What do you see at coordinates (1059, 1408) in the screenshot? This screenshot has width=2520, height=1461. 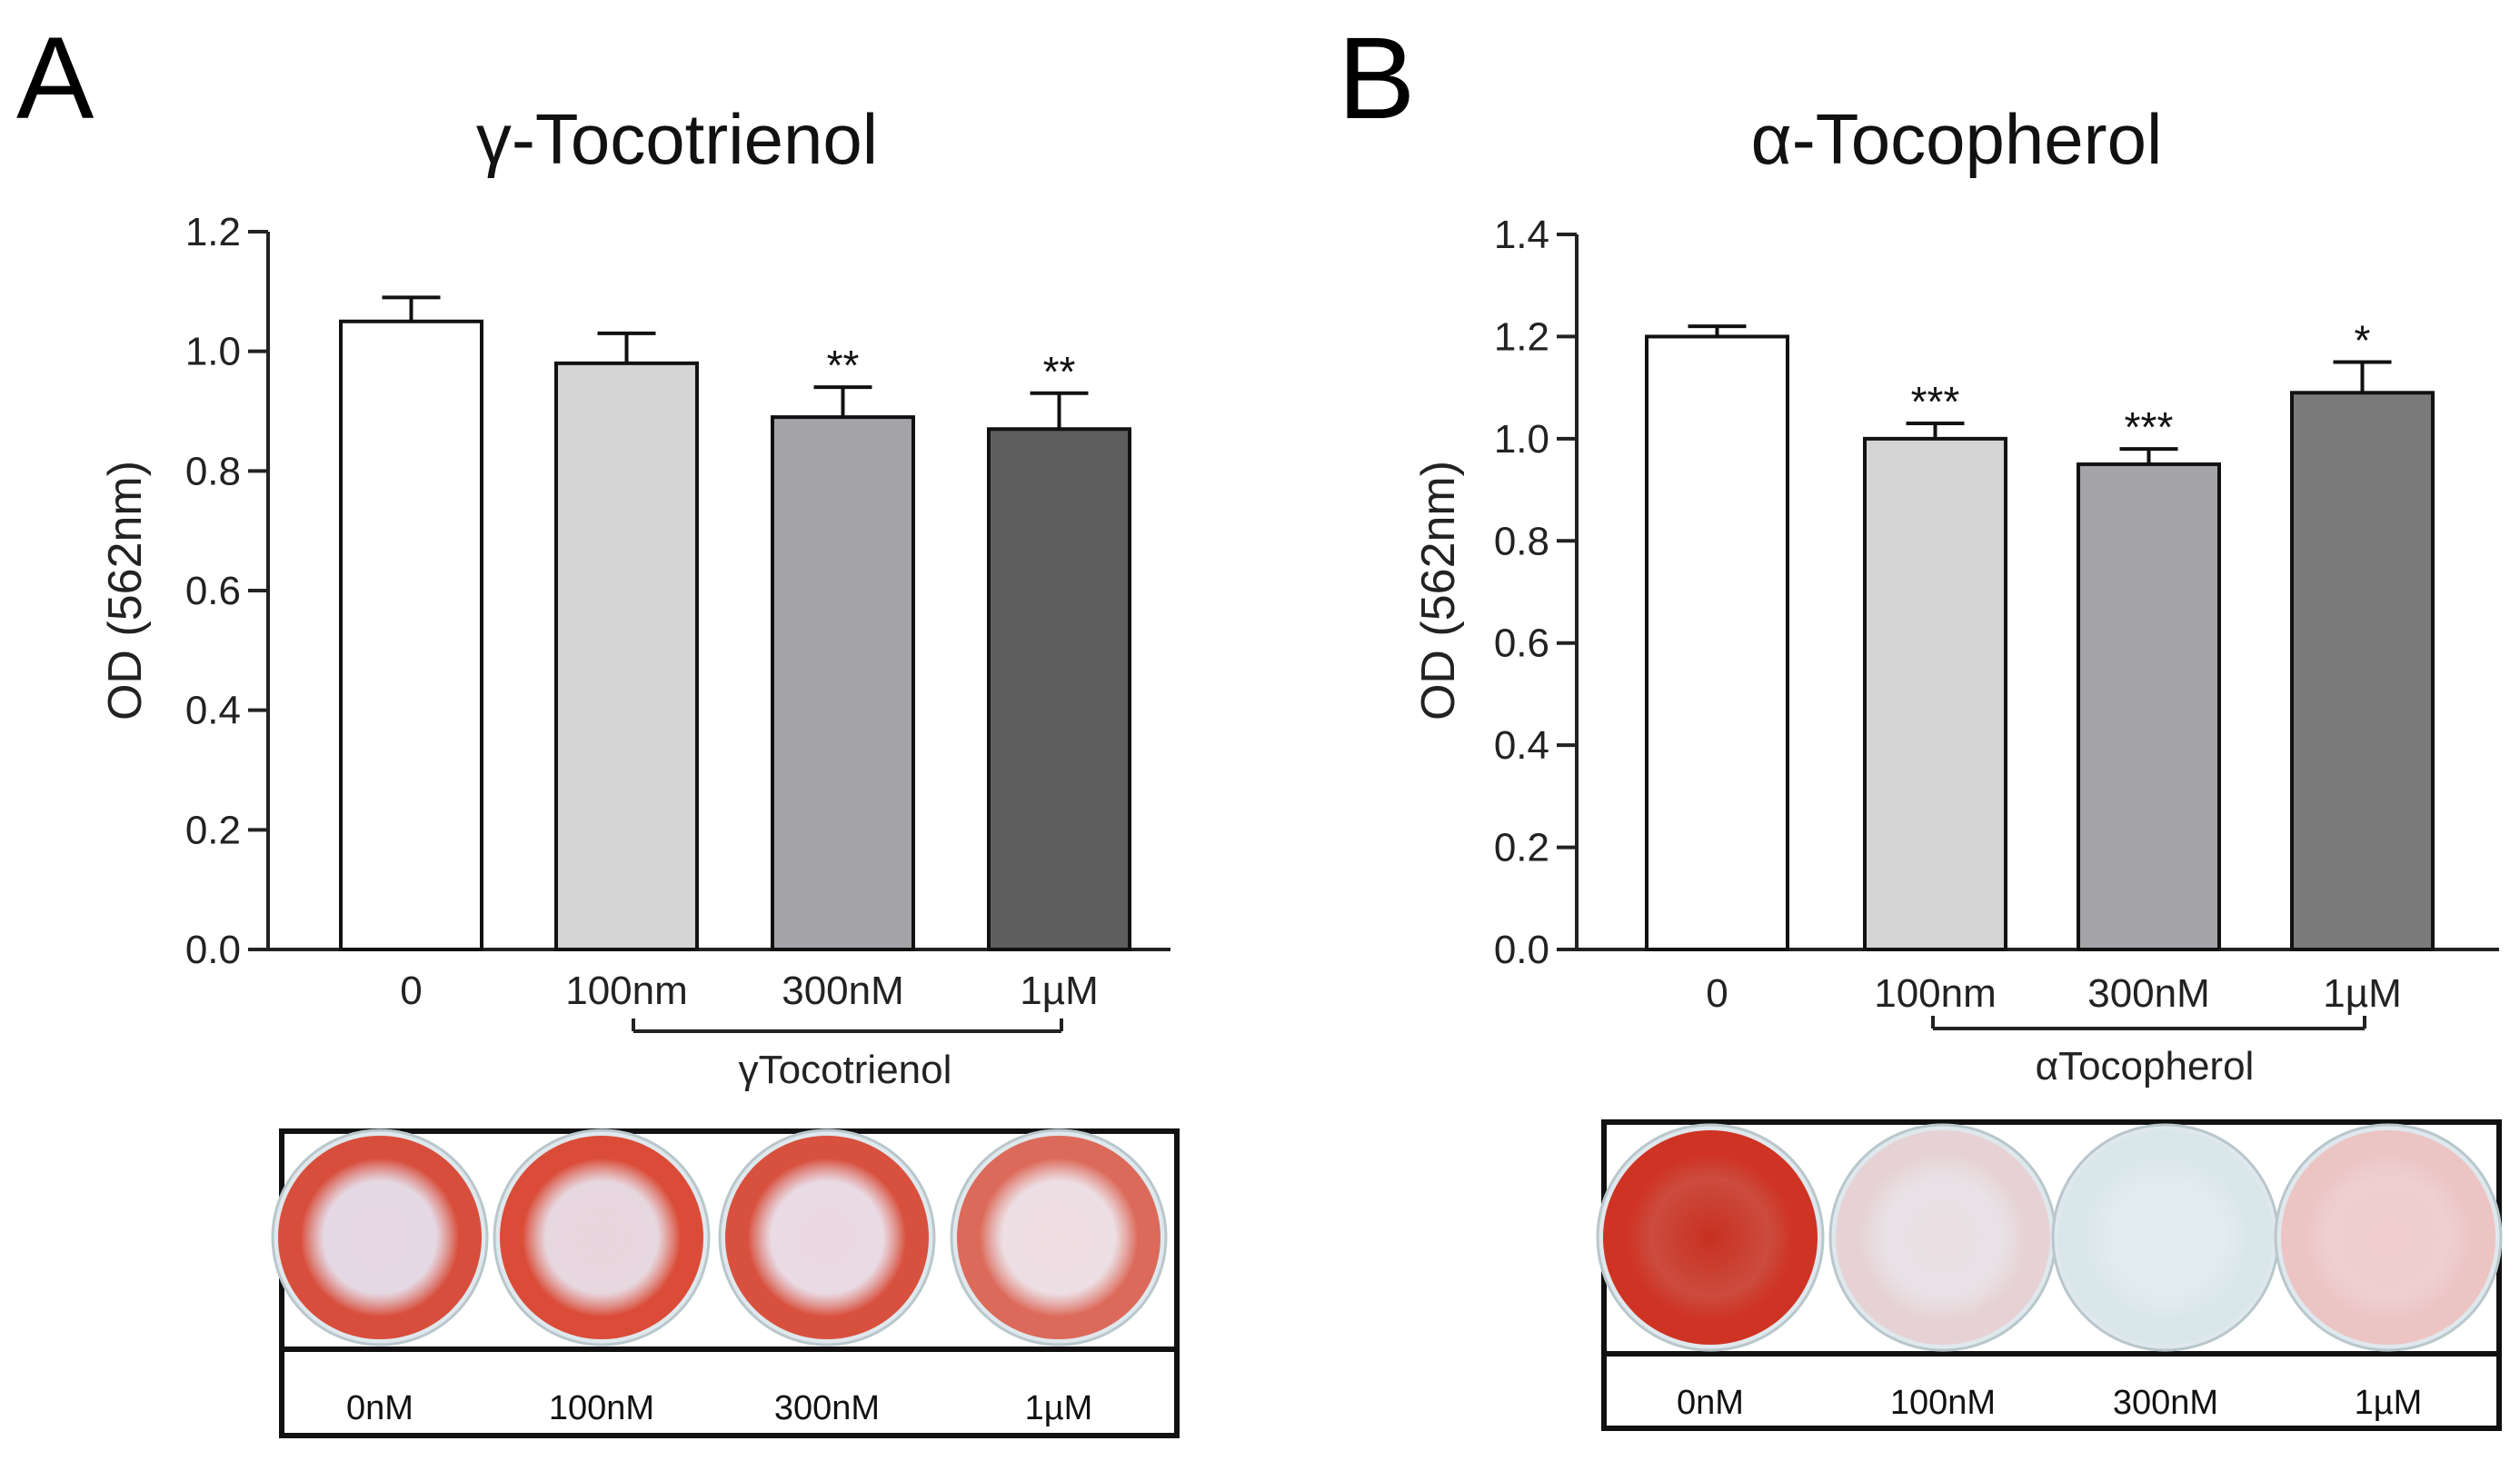 I see `panel-a-plate-label: 1µM` at bounding box center [1059, 1408].